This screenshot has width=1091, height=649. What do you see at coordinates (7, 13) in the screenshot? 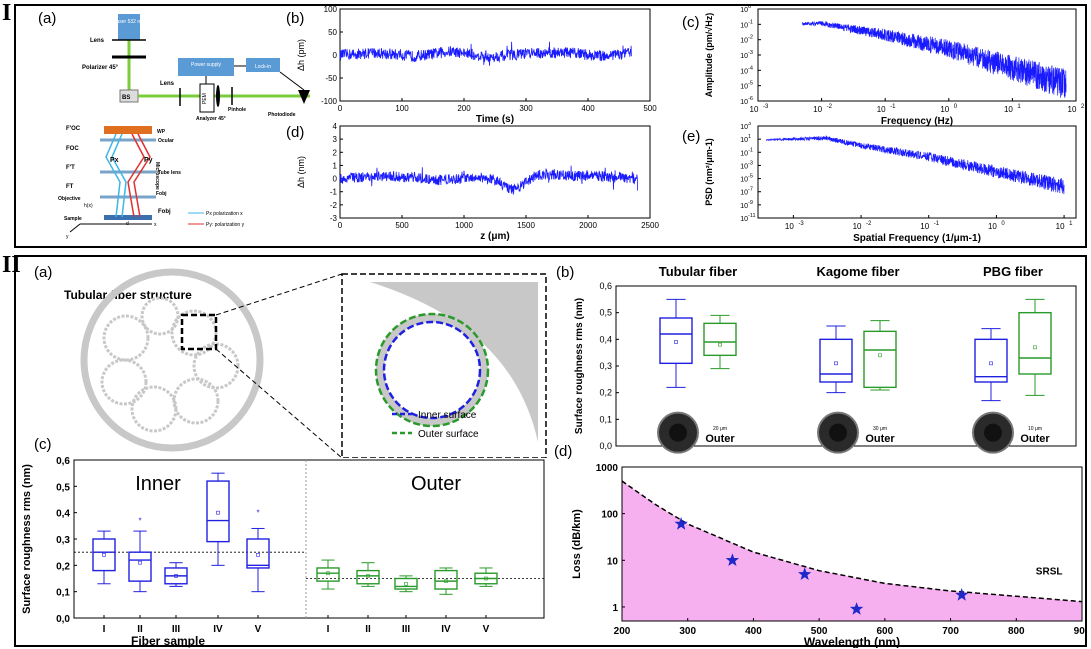
I see `section-label-top: I` at bounding box center [7, 13].